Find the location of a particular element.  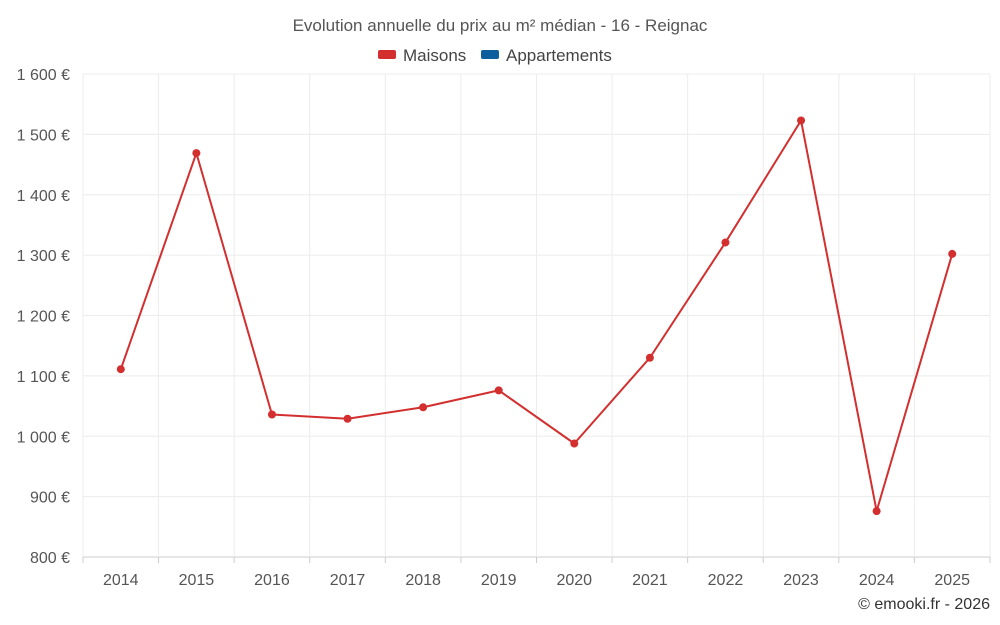

legend: Maisons Appartements is located at coordinates (495, 55).